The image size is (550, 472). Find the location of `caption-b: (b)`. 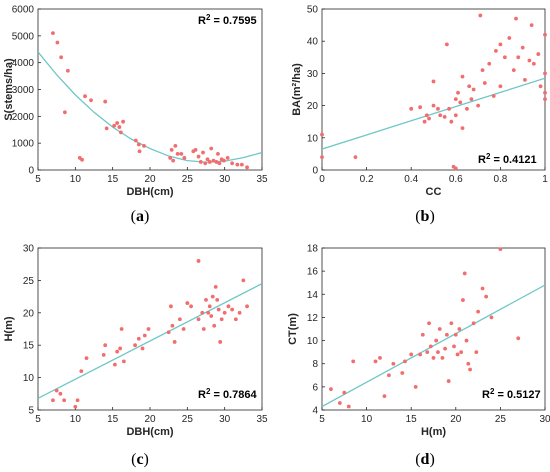

caption-b: (b) is located at coordinates (425, 216).